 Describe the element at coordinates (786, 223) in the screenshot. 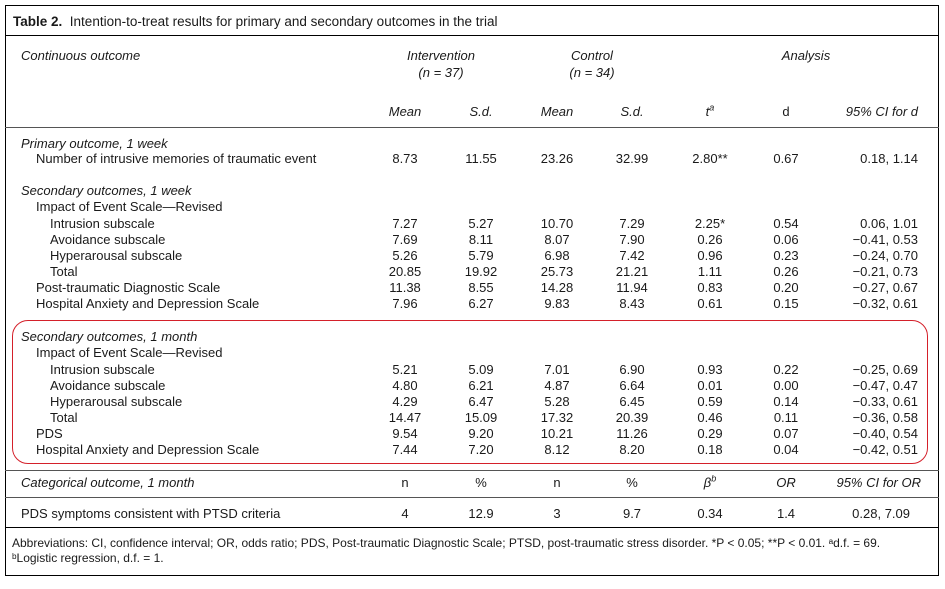

I see `table-cell: 0.54` at that location.